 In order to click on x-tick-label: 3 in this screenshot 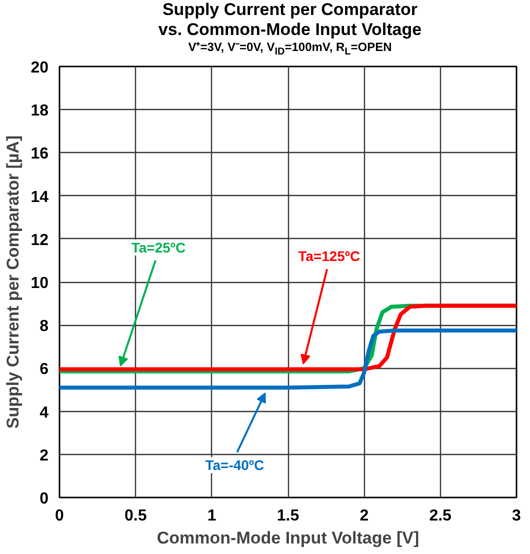, I will do `click(517, 516)`.